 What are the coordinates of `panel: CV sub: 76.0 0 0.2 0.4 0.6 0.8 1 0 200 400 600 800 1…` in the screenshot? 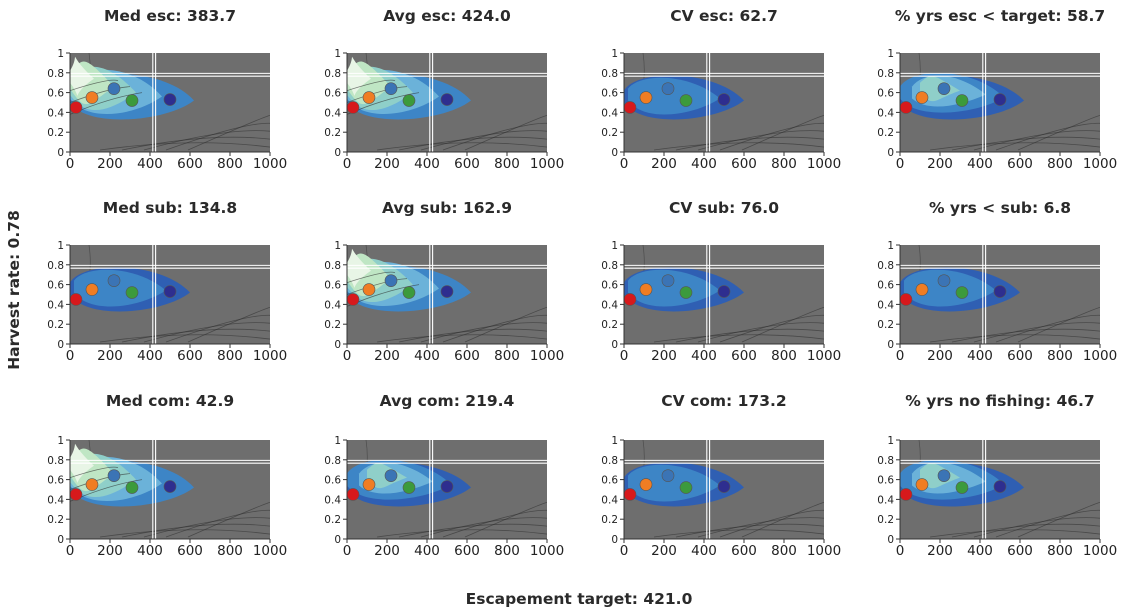 It's located at (721, 281).